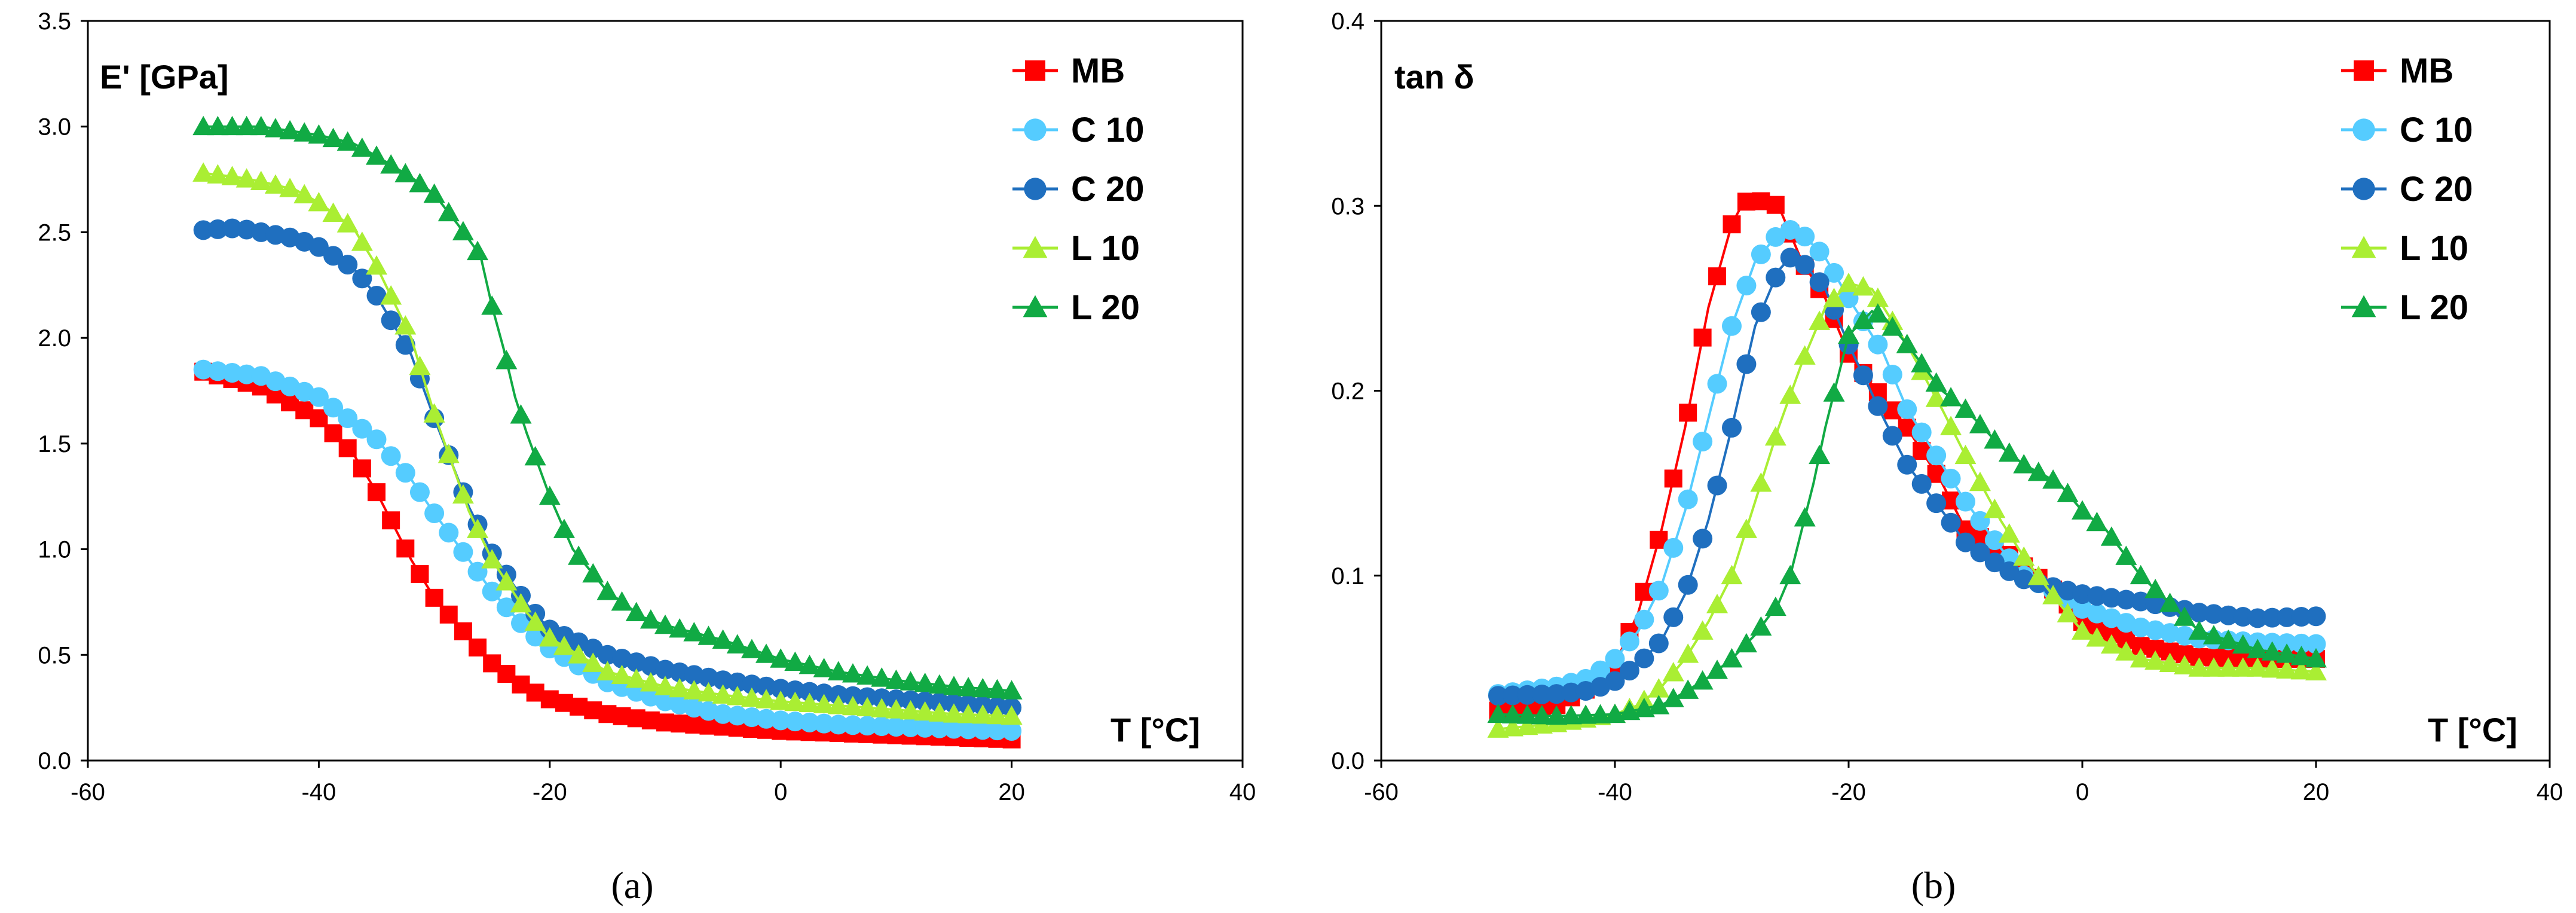  Describe the element at coordinates (1348, 761) in the screenshot. I see `y-tick-label: 0.0` at that location.